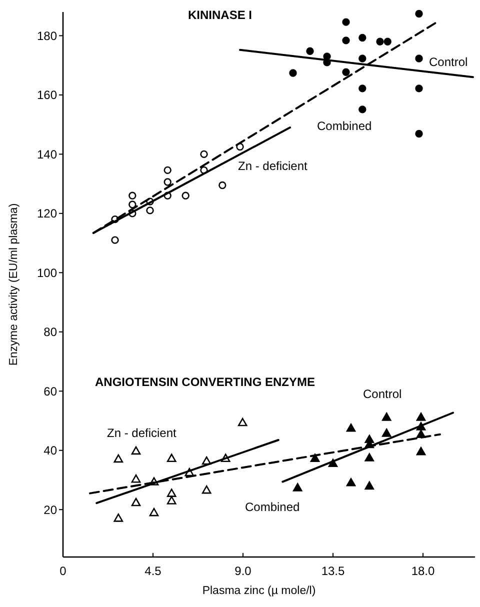 The height and width of the screenshot is (607, 480). What do you see at coordinates (259, 591) in the screenshot?
I see `x-axis-title: Plasma zinc (µ mole/l)` at bounding box center [259, 591].